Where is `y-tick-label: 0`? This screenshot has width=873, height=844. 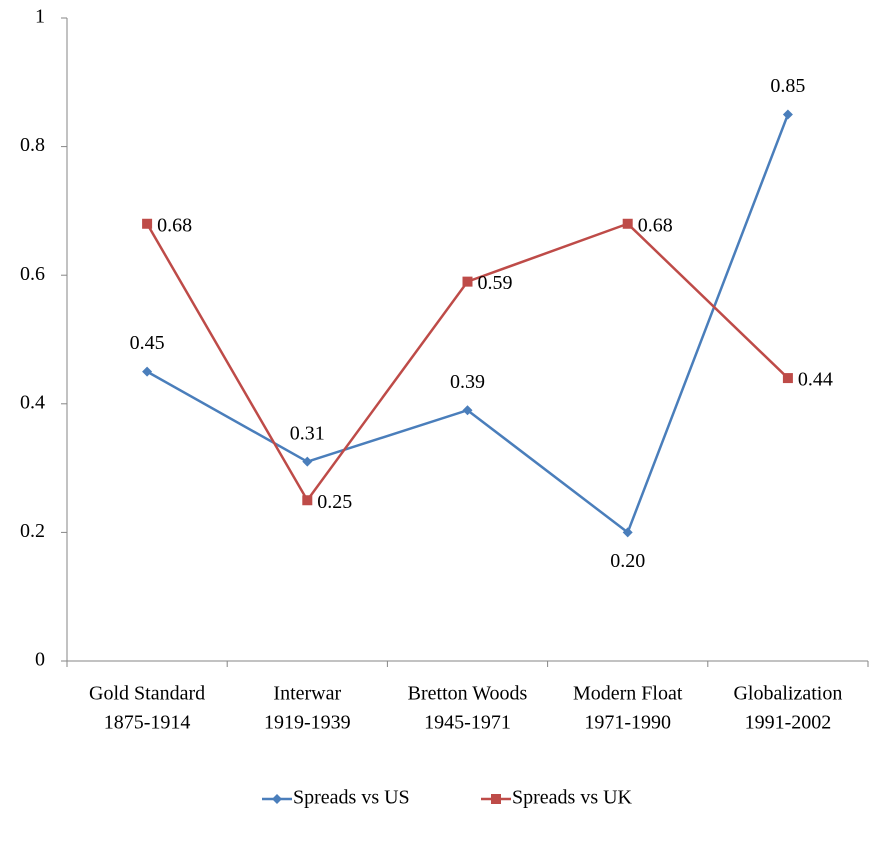 y-tick-label: 0 is located at coordinates (40, 660).